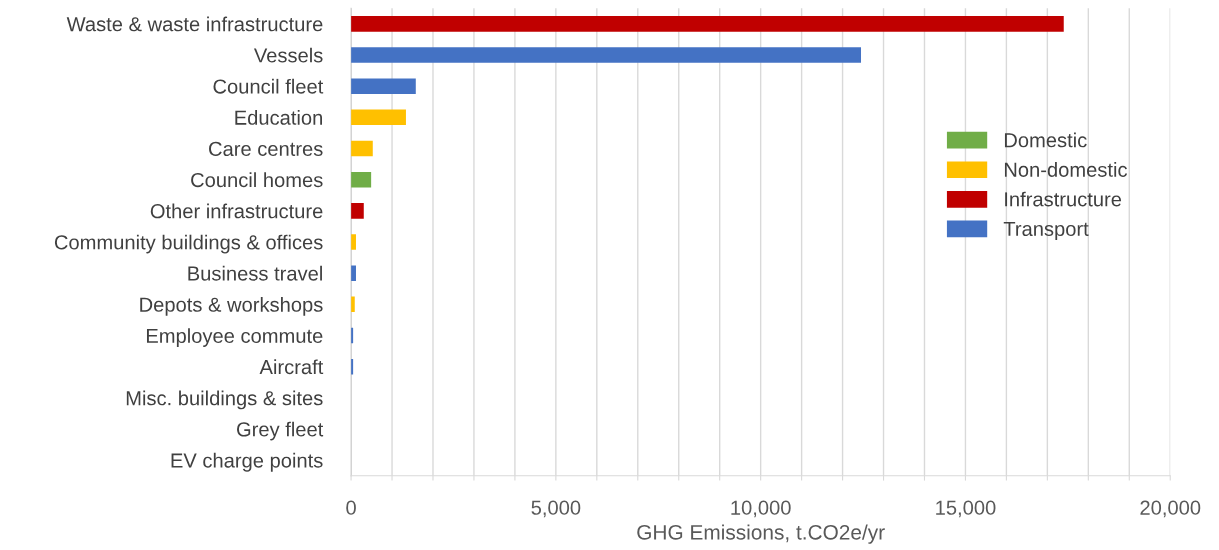 This screenshot has width=1219, height=550. Describe the element at coordinates (268, 86) in the screenshot. I see `y-tick-label: Council fleet` at that location.